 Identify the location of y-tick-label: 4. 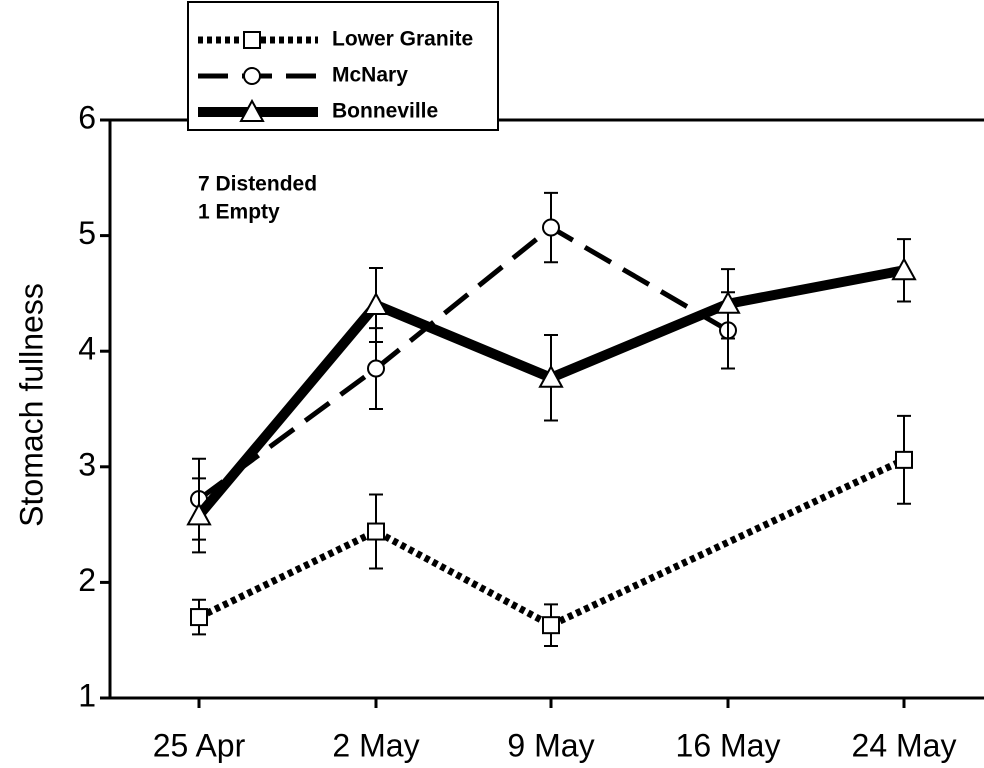
(87, 349).